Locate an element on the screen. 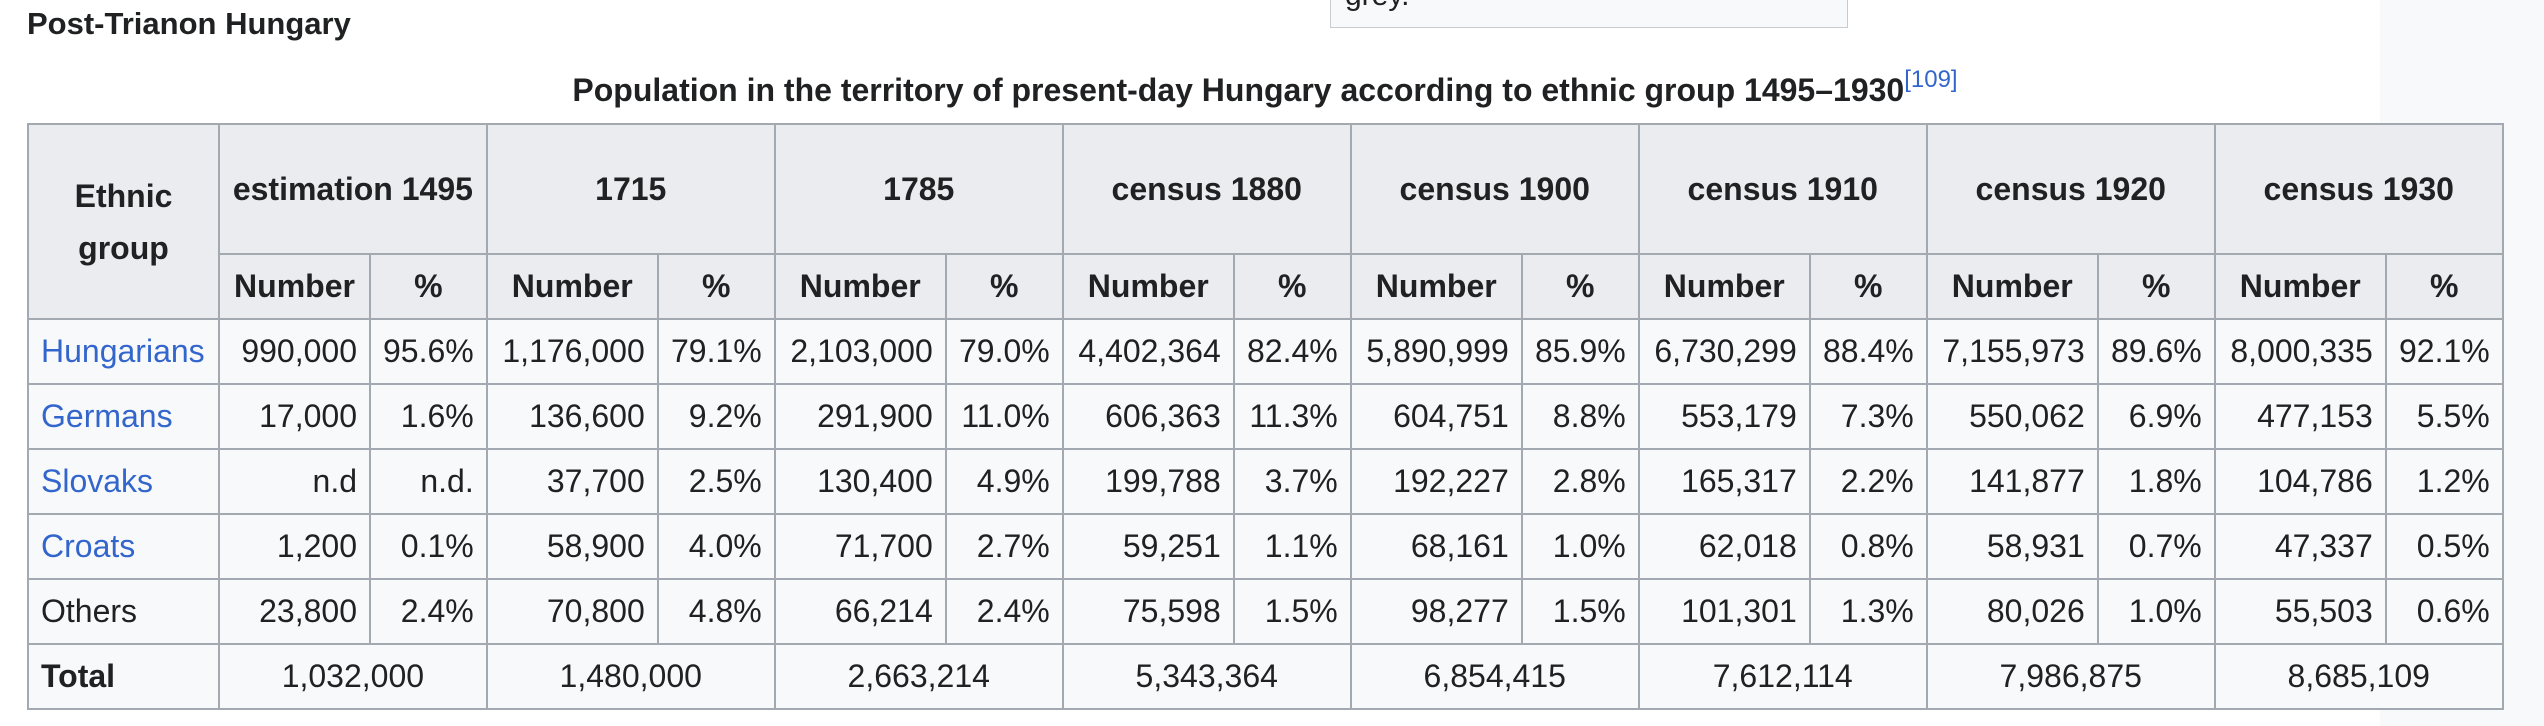 The image size is (2544, 726). number-cell: 55,503 is located at coordinates (2300, 611).